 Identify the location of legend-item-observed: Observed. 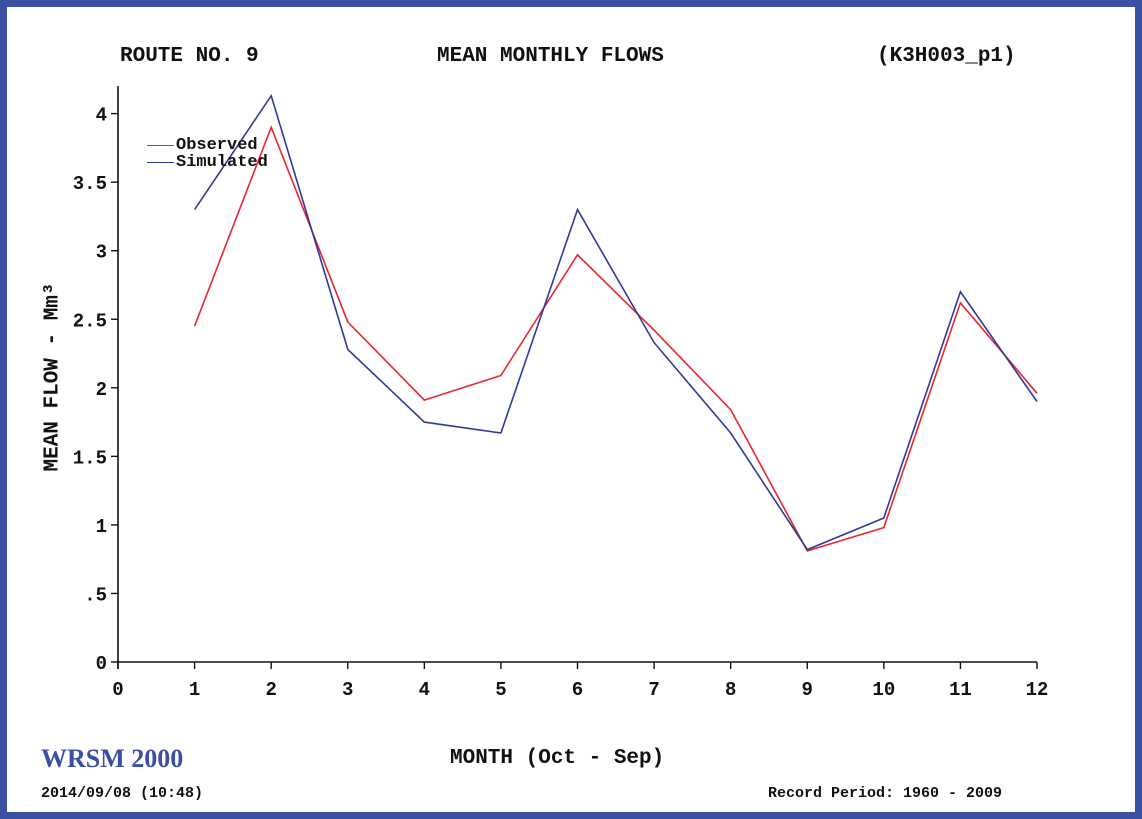
(207, 145).